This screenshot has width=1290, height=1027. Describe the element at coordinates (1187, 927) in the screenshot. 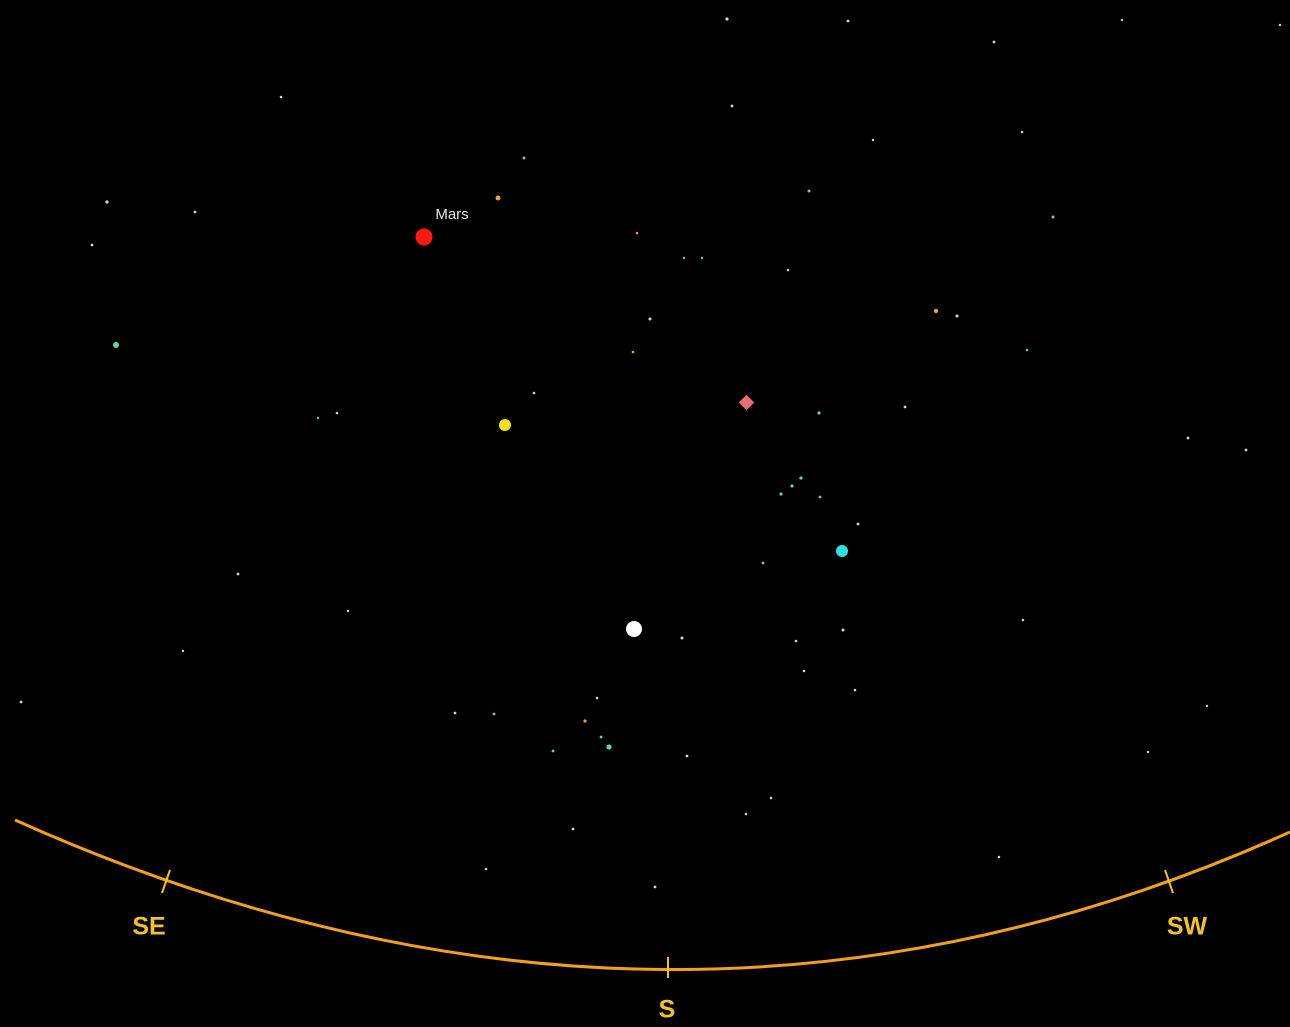

I see `direction-label: SW` at that location.